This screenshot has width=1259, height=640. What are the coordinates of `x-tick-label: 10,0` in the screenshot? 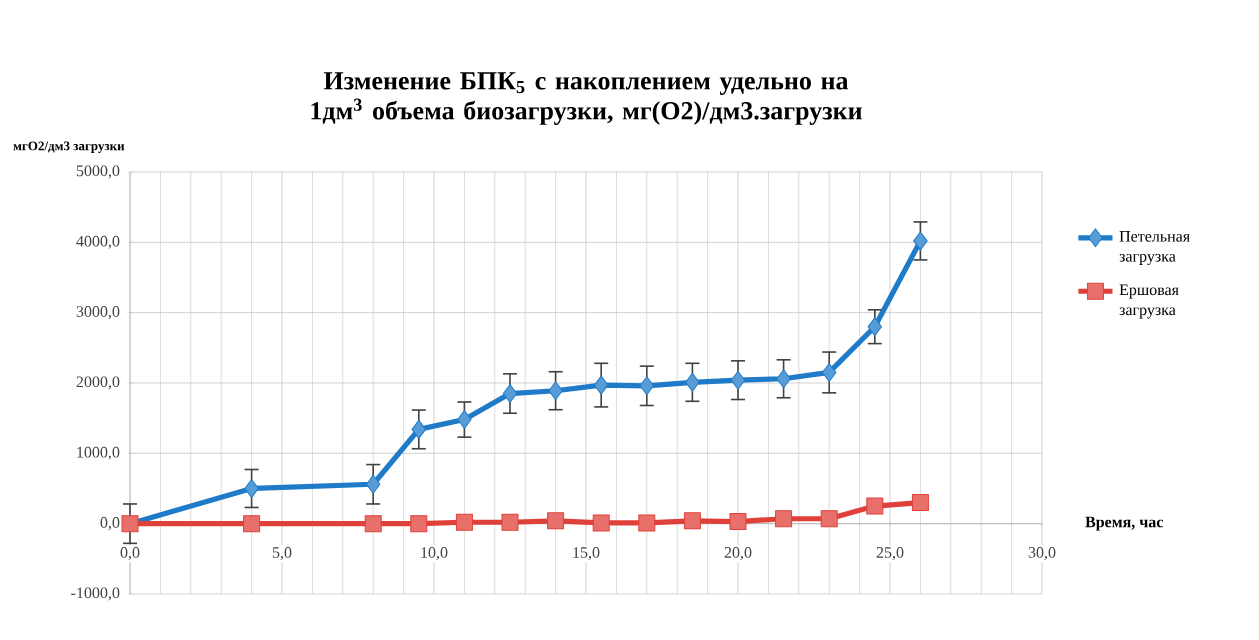 It's located at (434, 554).